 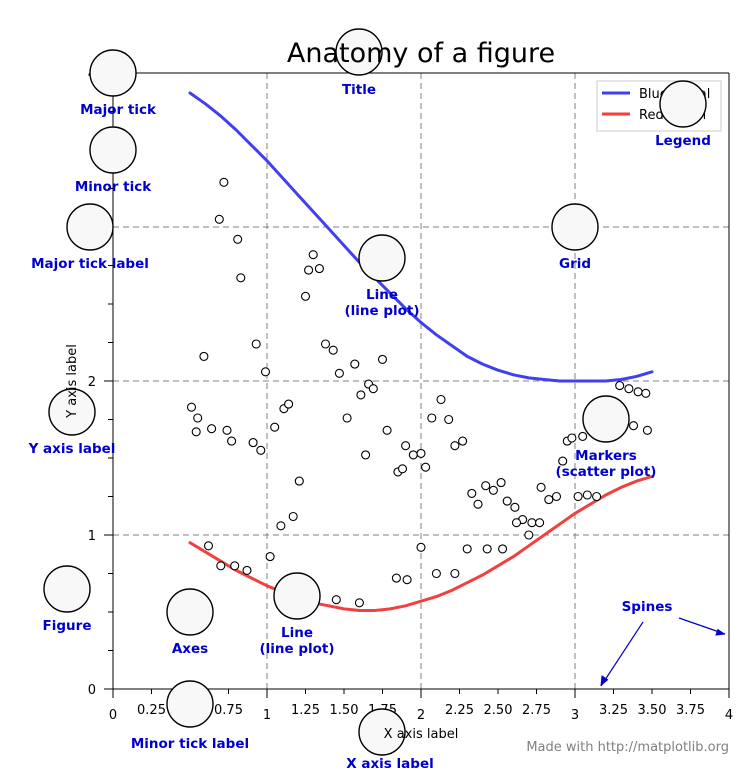 I want to click on x-minor-tick-label: 1.25, so click(x=305, y=710).